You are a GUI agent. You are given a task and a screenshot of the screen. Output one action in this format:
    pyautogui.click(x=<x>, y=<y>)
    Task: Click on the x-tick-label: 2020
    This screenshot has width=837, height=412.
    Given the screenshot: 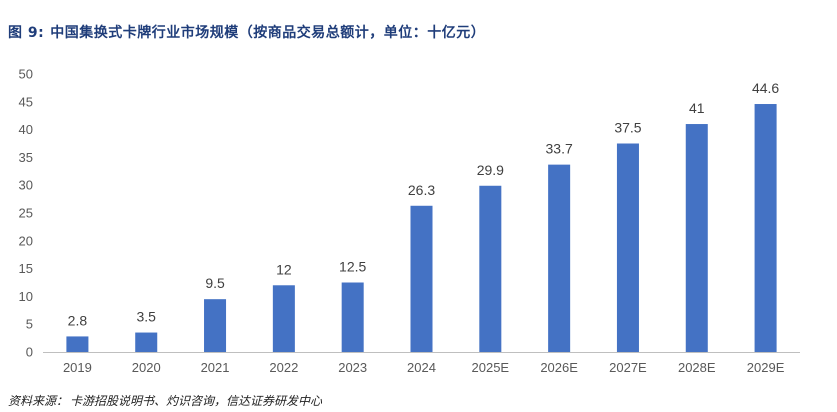 What is the action you would take?
    pyautogui.click(x=146, y=367)
    